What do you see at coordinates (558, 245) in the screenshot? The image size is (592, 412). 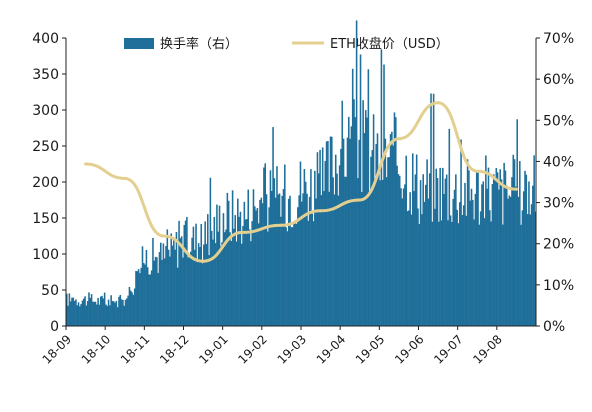 I see `right-tick-label: 20%` at bounding box center [558, 245].